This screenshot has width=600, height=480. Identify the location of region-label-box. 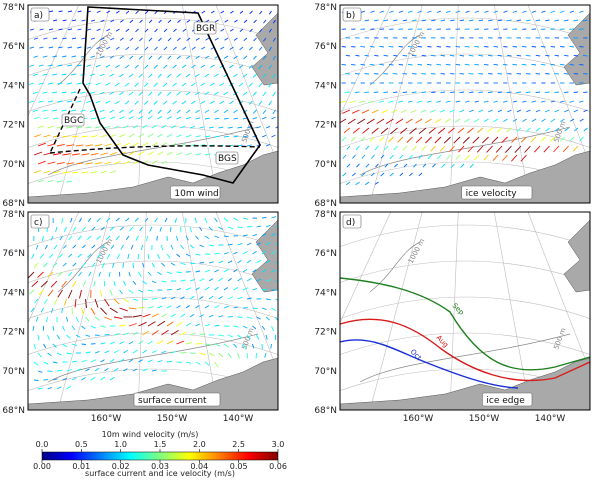
(205, 28).